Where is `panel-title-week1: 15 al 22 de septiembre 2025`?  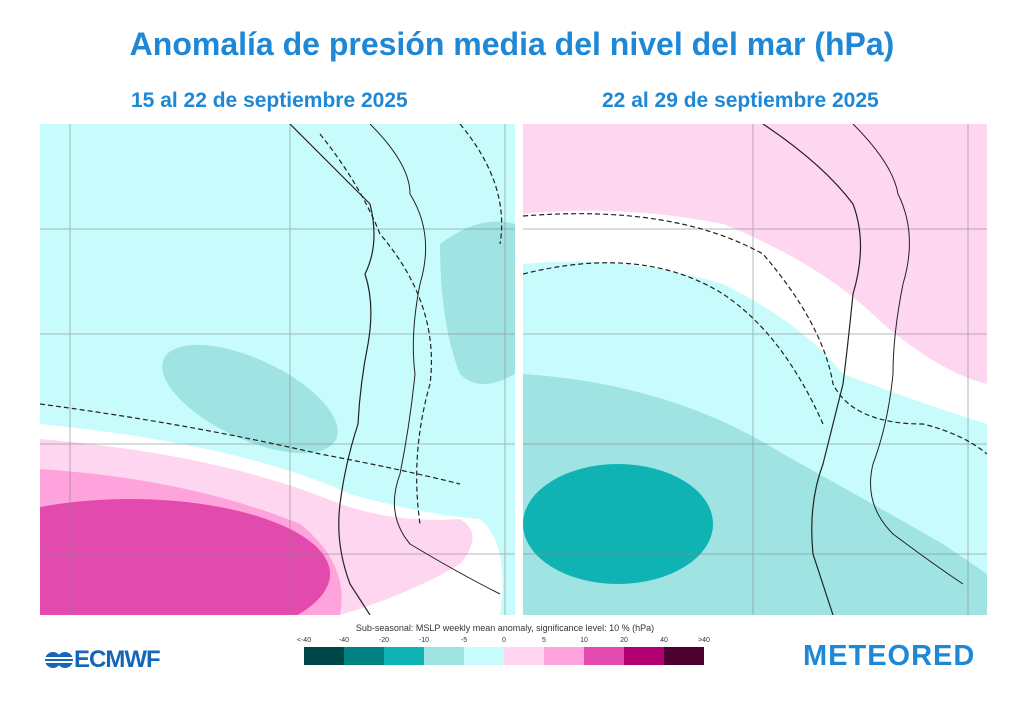 panel-title-week1: 15 al 22 de septiembre 2025 is located at coordinates (269, 100).